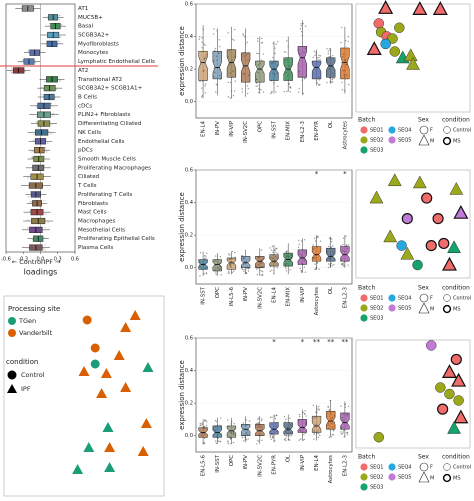 The height and width of the screenshot is (501, 474). What do you see at coordinates (218, 463) in the screenshot?
I see `x-category-label: IN-SST` at bounding box center [218, 463].